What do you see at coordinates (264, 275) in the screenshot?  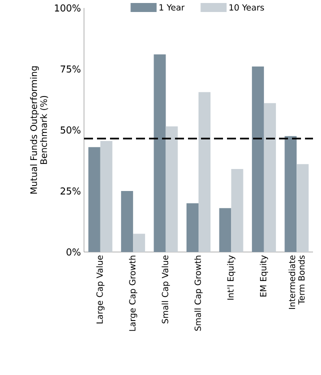 I see `x-tick-label: EM Equity` at bounding box center [264, 275].